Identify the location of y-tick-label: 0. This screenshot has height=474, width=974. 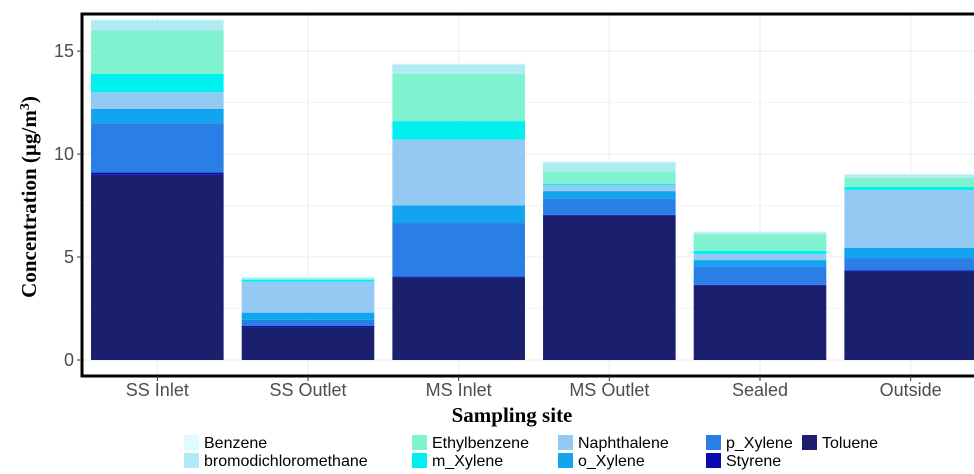
(69, 360).